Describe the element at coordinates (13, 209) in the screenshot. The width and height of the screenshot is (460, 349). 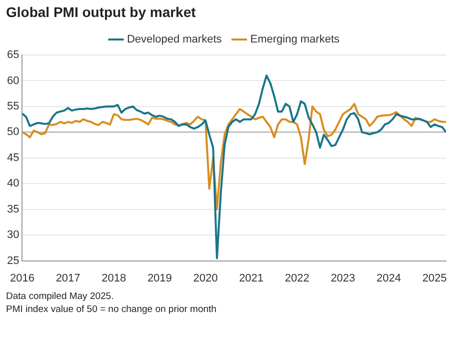
I see `y-tick-label: 35` at that location.